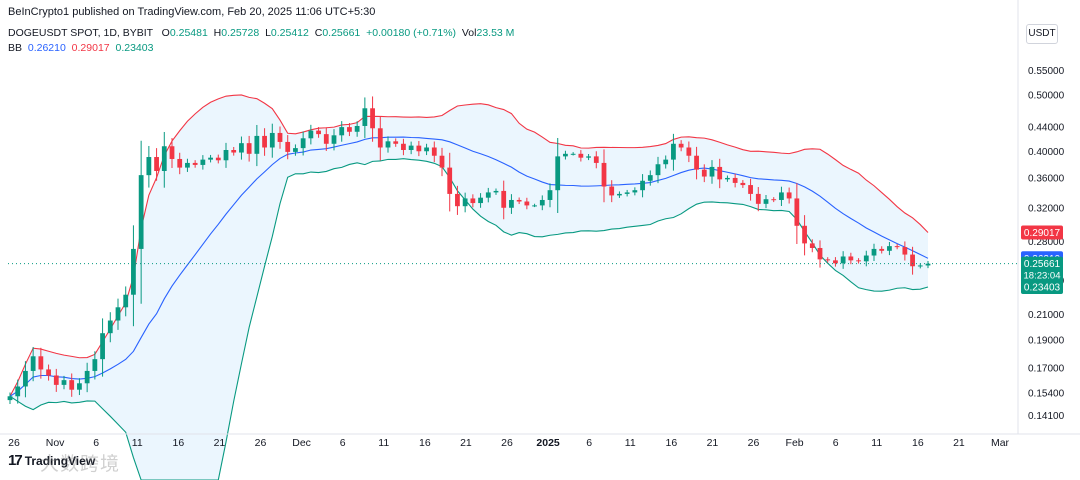 The image size is (1080, 480). I want to click on x-tick-label: Dec, so click(301, 443).